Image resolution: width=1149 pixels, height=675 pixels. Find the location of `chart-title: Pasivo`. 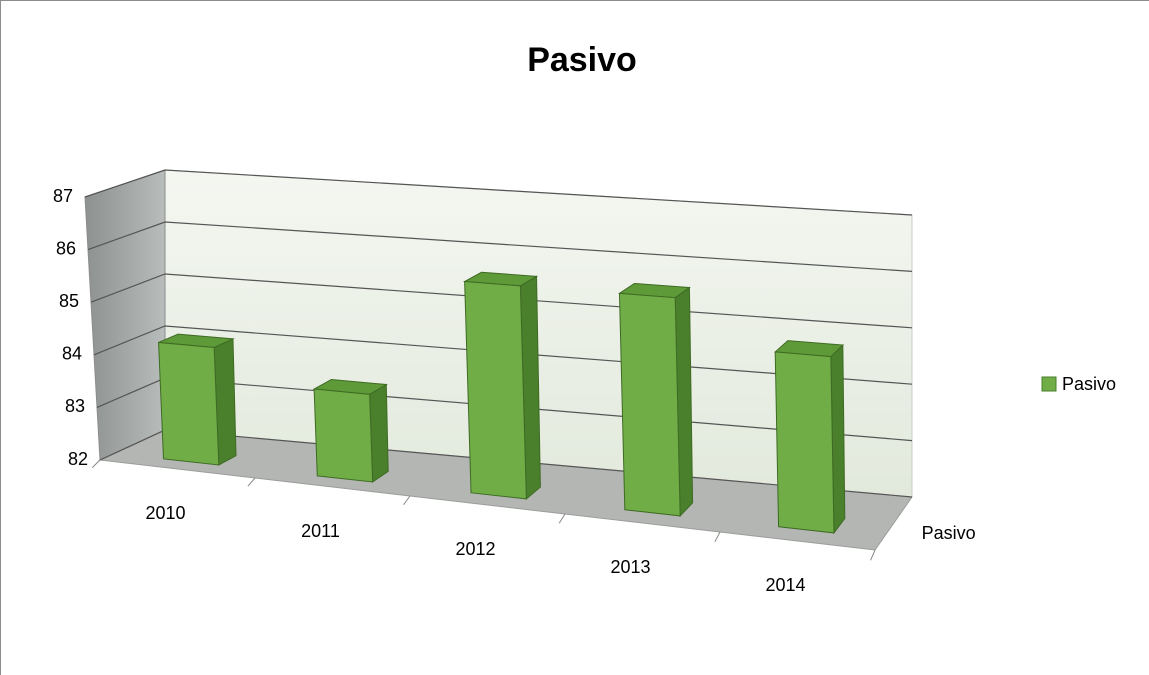

chart-title: Pasivo is located at coordinates (582, 60).